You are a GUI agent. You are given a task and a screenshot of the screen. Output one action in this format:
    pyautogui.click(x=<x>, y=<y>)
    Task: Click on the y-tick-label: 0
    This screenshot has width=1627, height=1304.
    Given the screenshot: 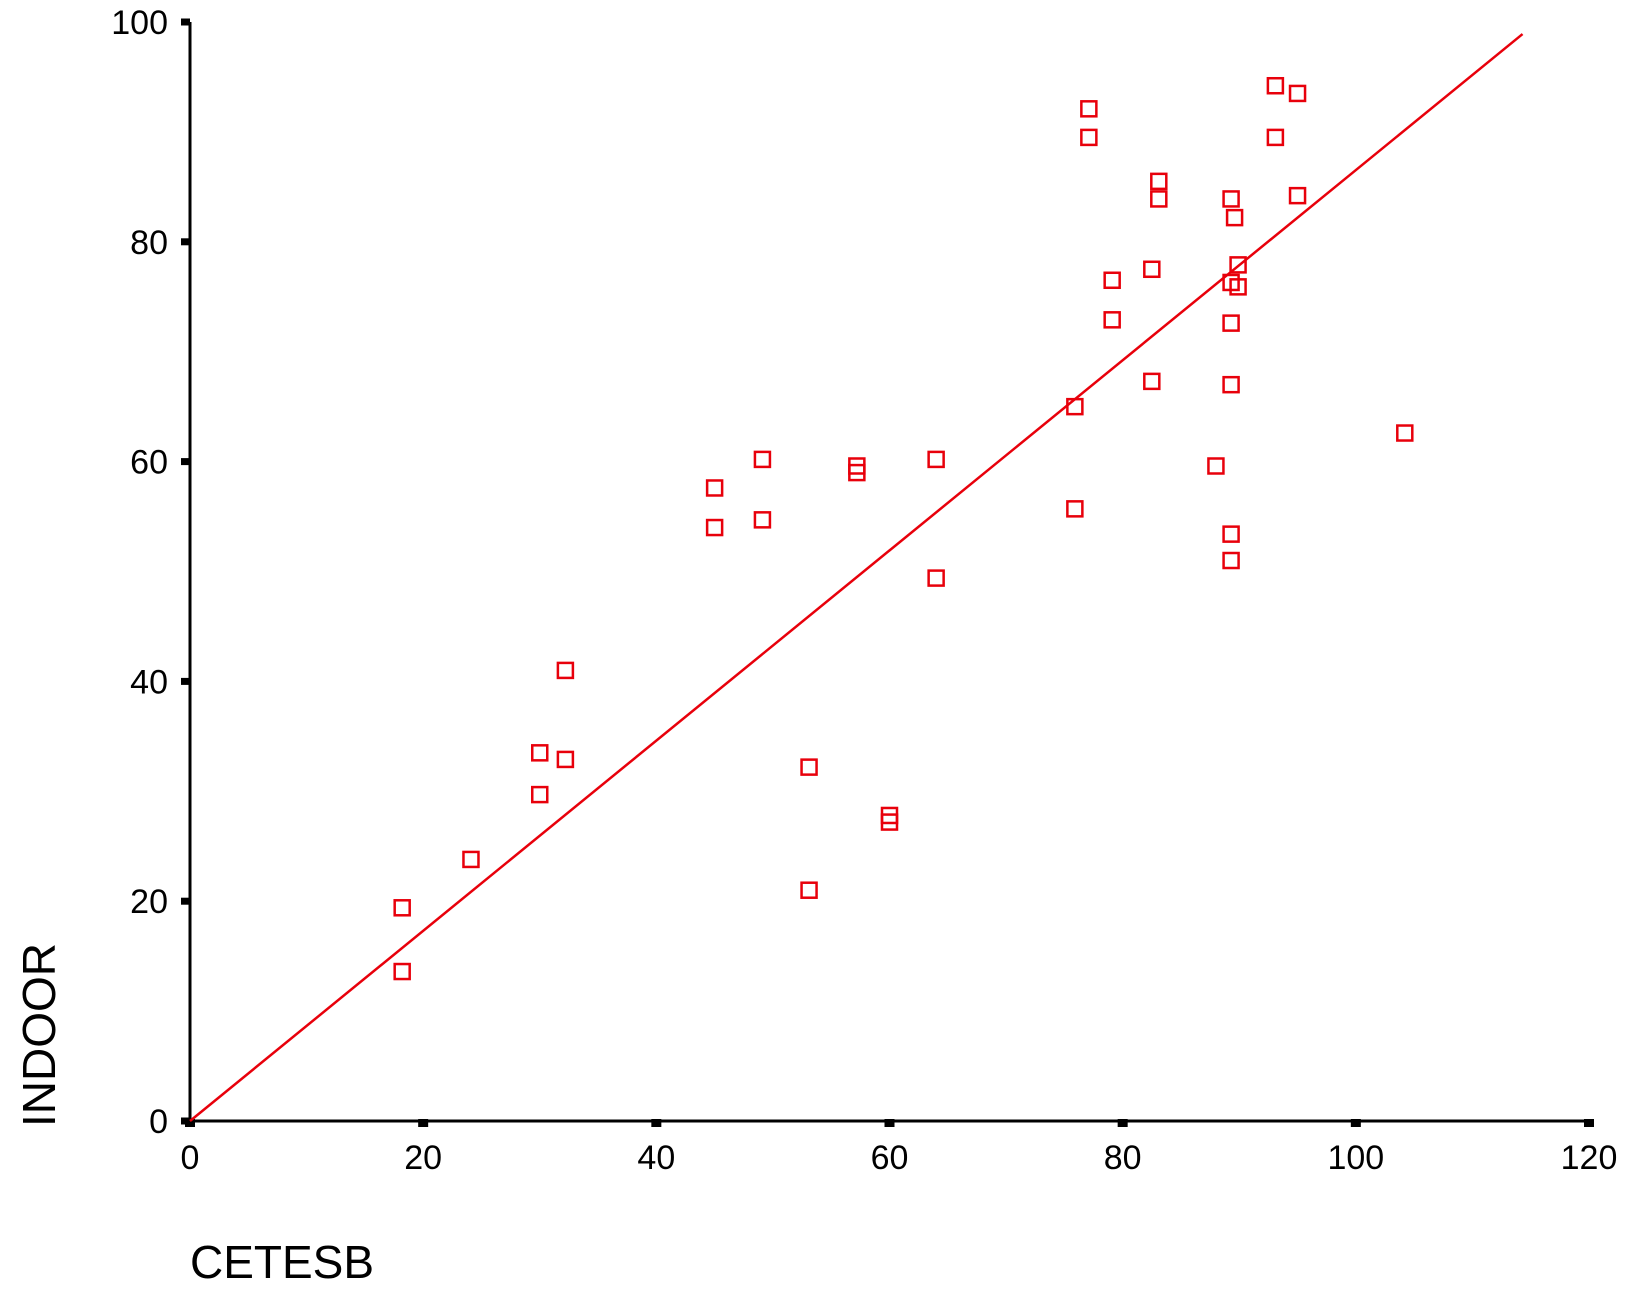 What is the action you would take?
    pyautogui.click(x=158, y=1122)
    